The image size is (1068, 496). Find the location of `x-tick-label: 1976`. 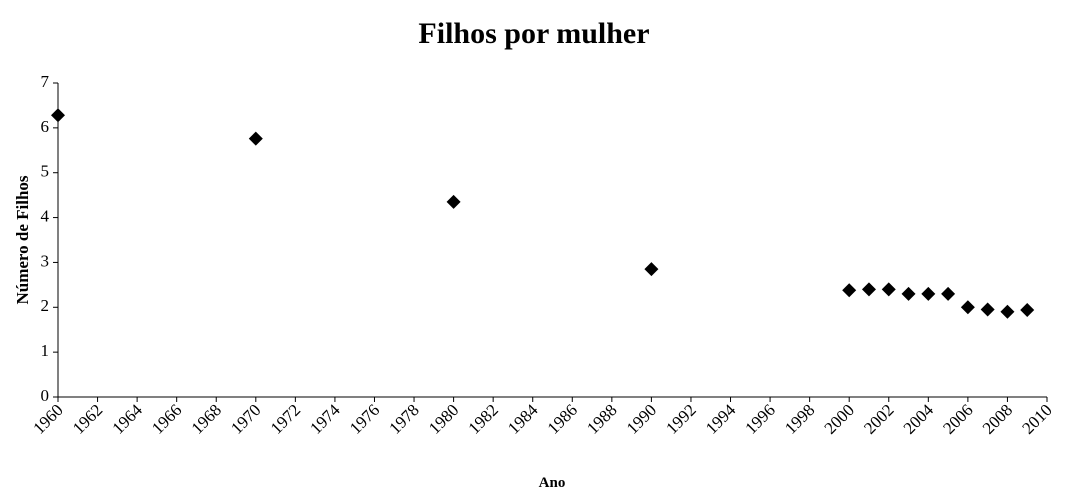

x-tick-label: 1976 is located at coordinates (364, 418).